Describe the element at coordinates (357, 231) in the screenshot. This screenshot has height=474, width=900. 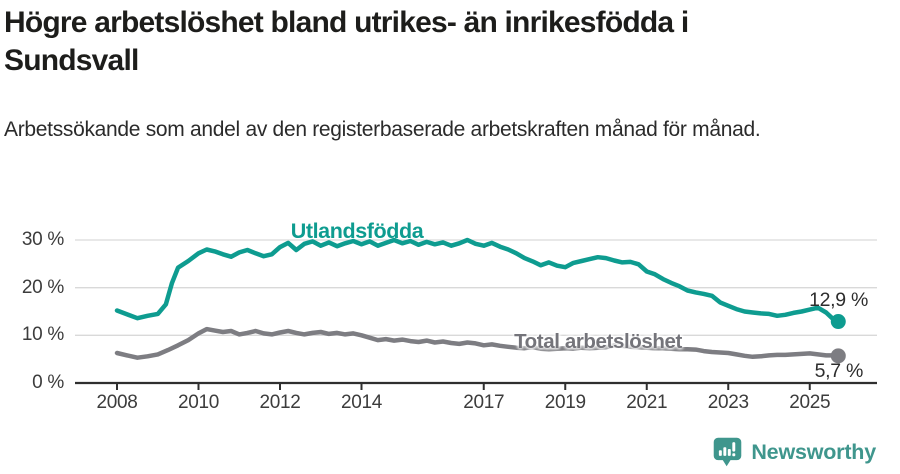
I see `series-label-utlandsfodda: Utlandsfödda` at that location.